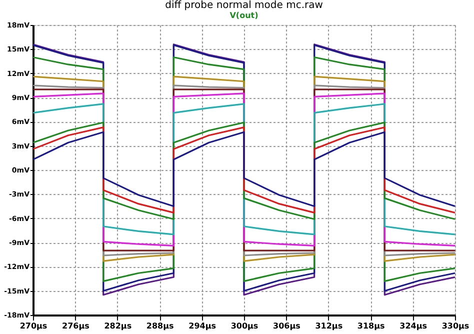 The height and width of the screenshot is (334, 474). I want to click on x-tick-label: 288µs, so click(160, 326).